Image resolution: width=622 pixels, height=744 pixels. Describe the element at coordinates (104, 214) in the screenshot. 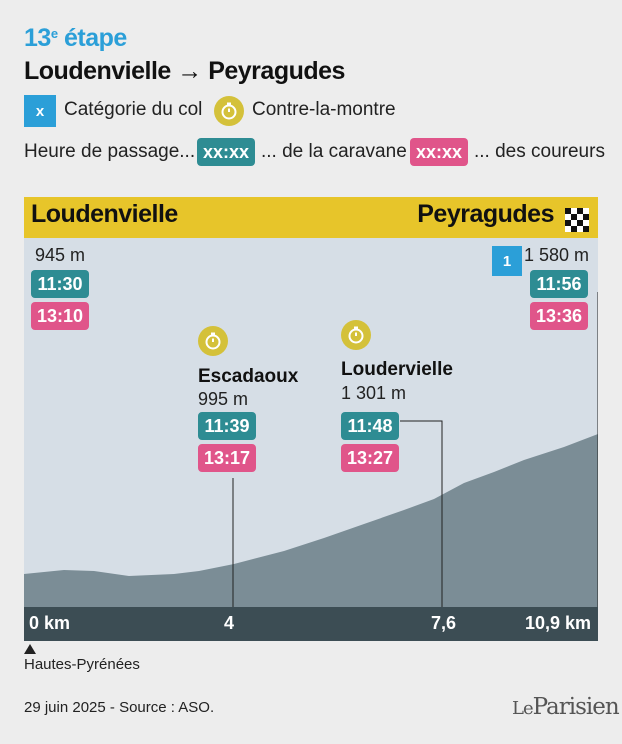

I see `start-town-label: Loudenvielle` at that location.